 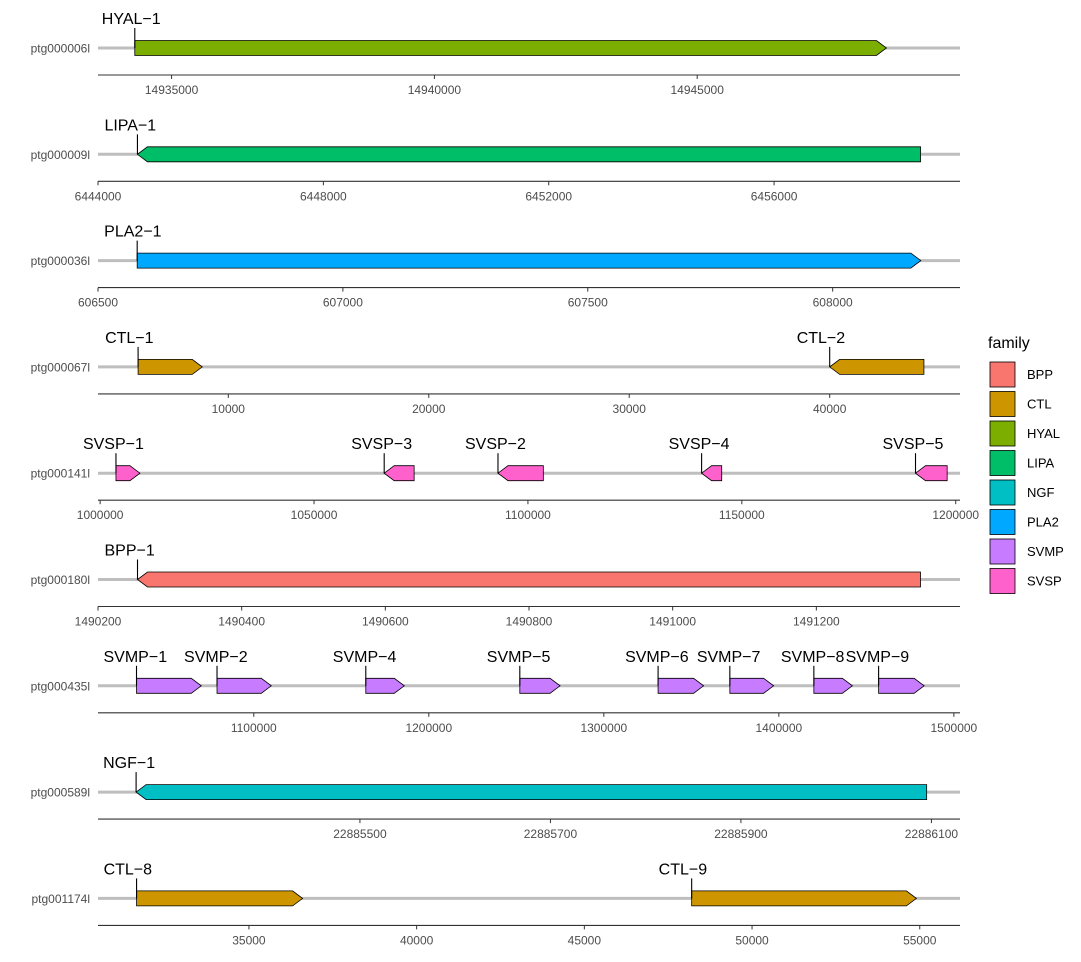 I want to click on legend: family BPP CTL HYAL LIPA NGF PLA2 SVMP SVSP, so click(x=1026, y=464).